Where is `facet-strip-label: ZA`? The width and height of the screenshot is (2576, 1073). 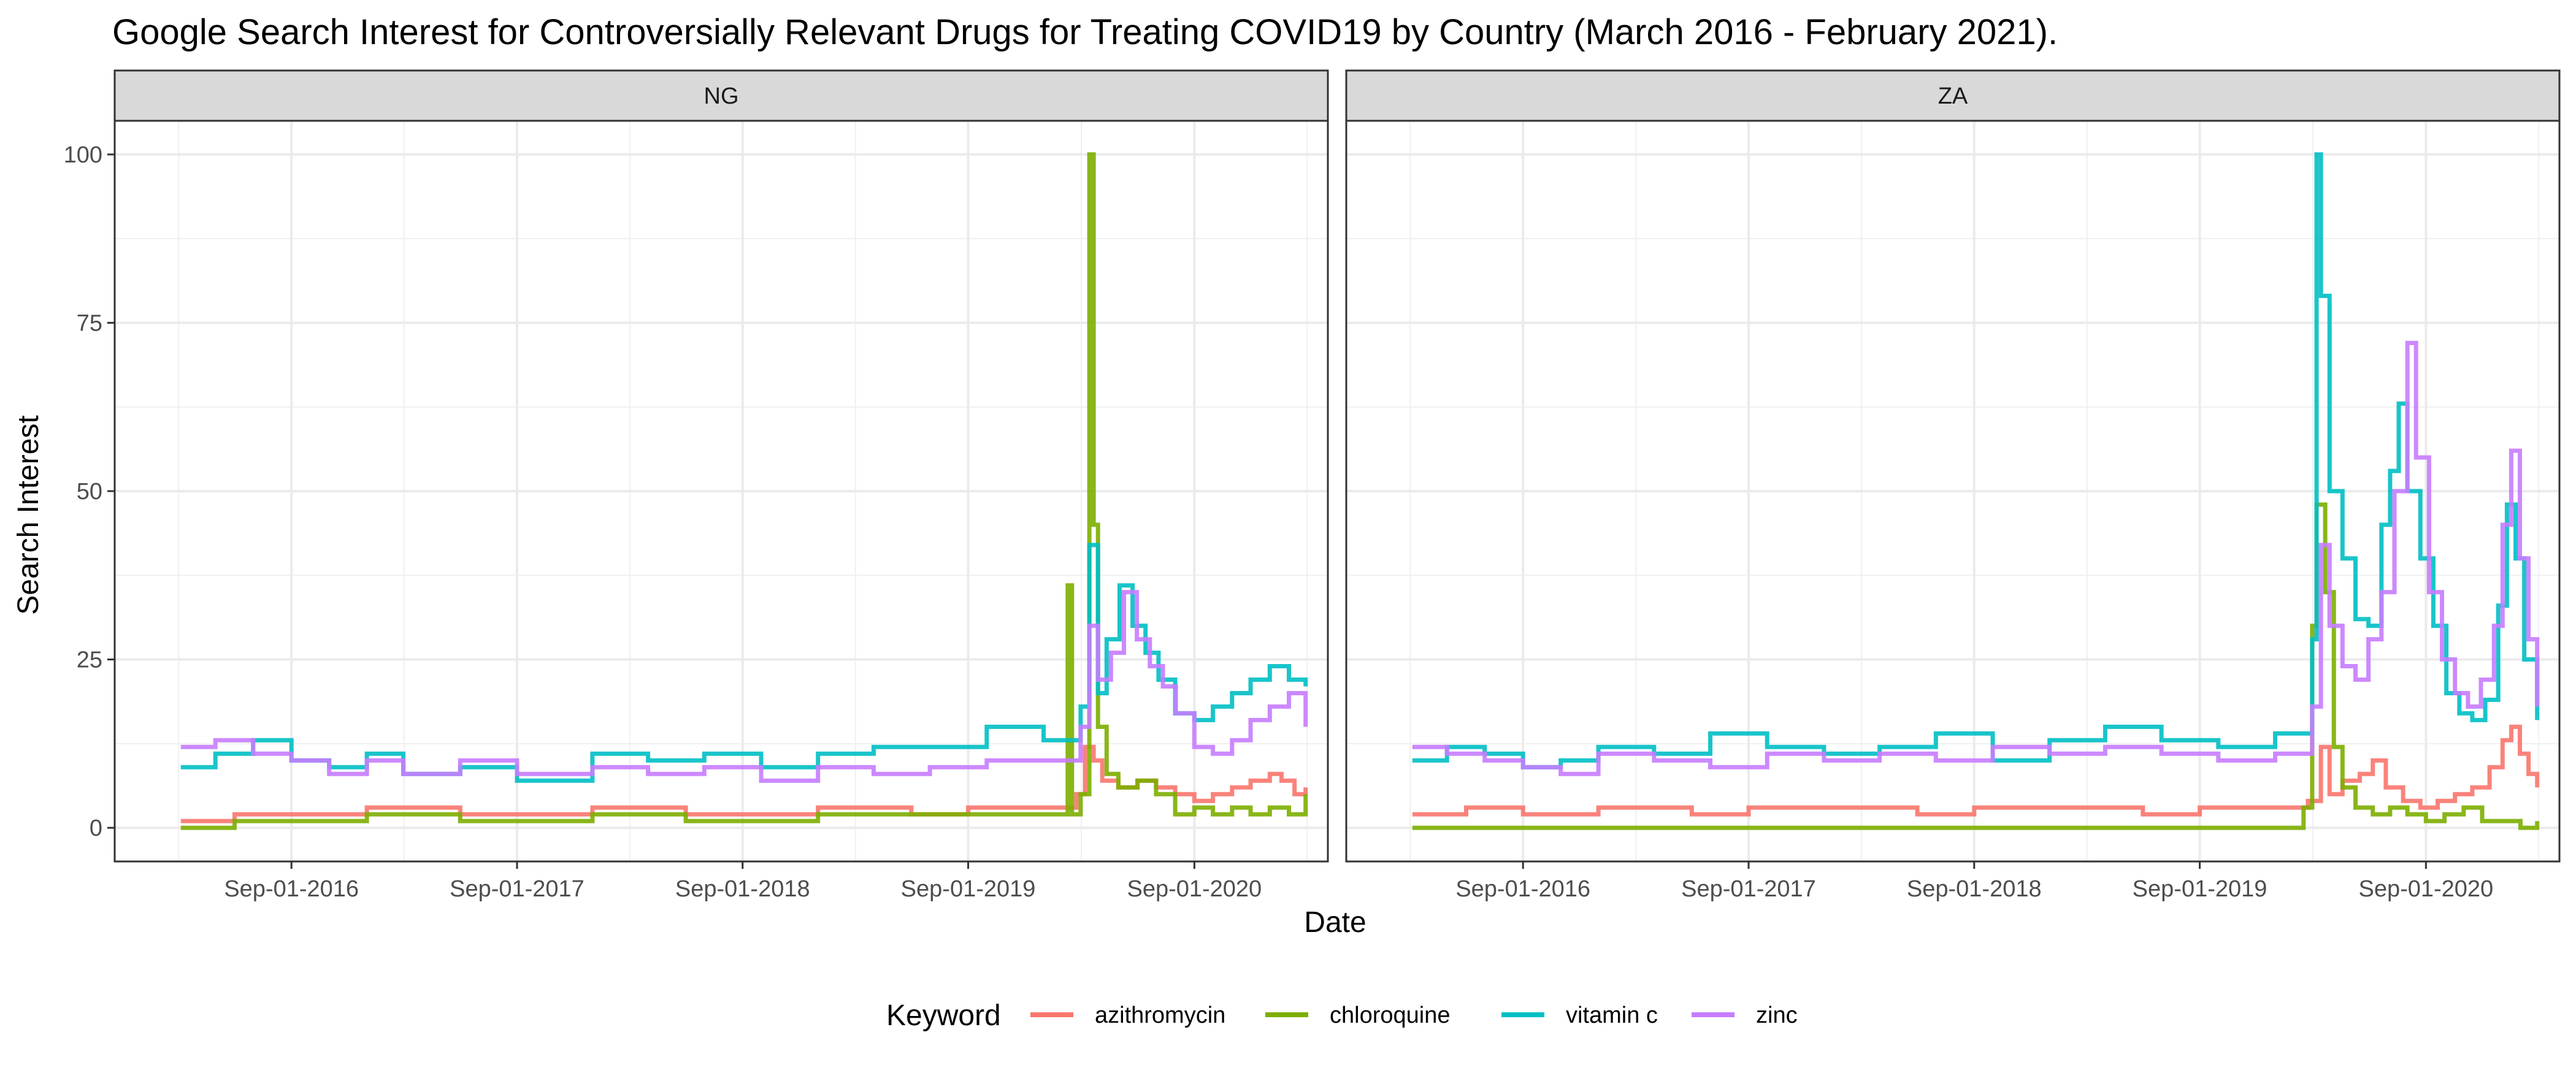 facet-strip-label: ZA is located at coordinates (1953, 96).